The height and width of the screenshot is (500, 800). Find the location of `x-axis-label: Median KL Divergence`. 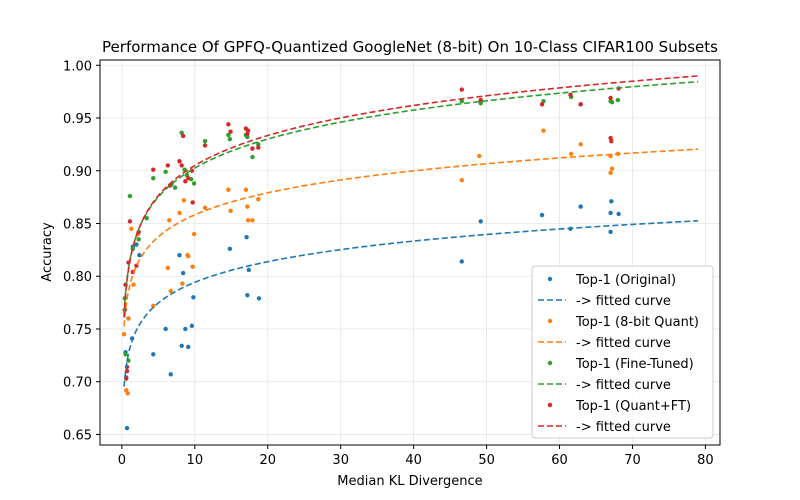

x-axis-label: Median KL Divergence is located at coordinates (409, 481).